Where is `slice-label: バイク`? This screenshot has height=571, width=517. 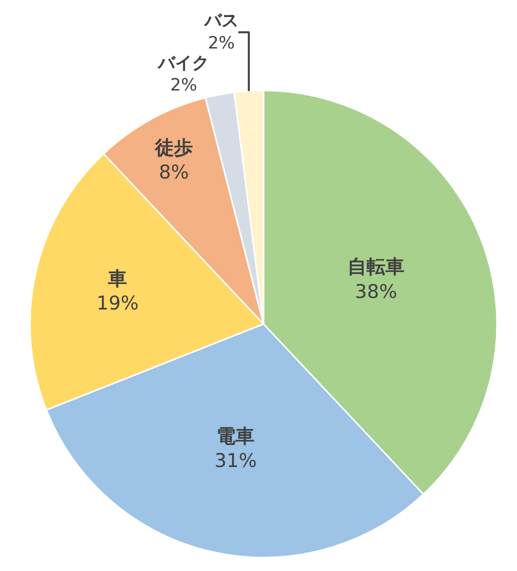
slice-label: バイク is located at coordinates (183, 63).